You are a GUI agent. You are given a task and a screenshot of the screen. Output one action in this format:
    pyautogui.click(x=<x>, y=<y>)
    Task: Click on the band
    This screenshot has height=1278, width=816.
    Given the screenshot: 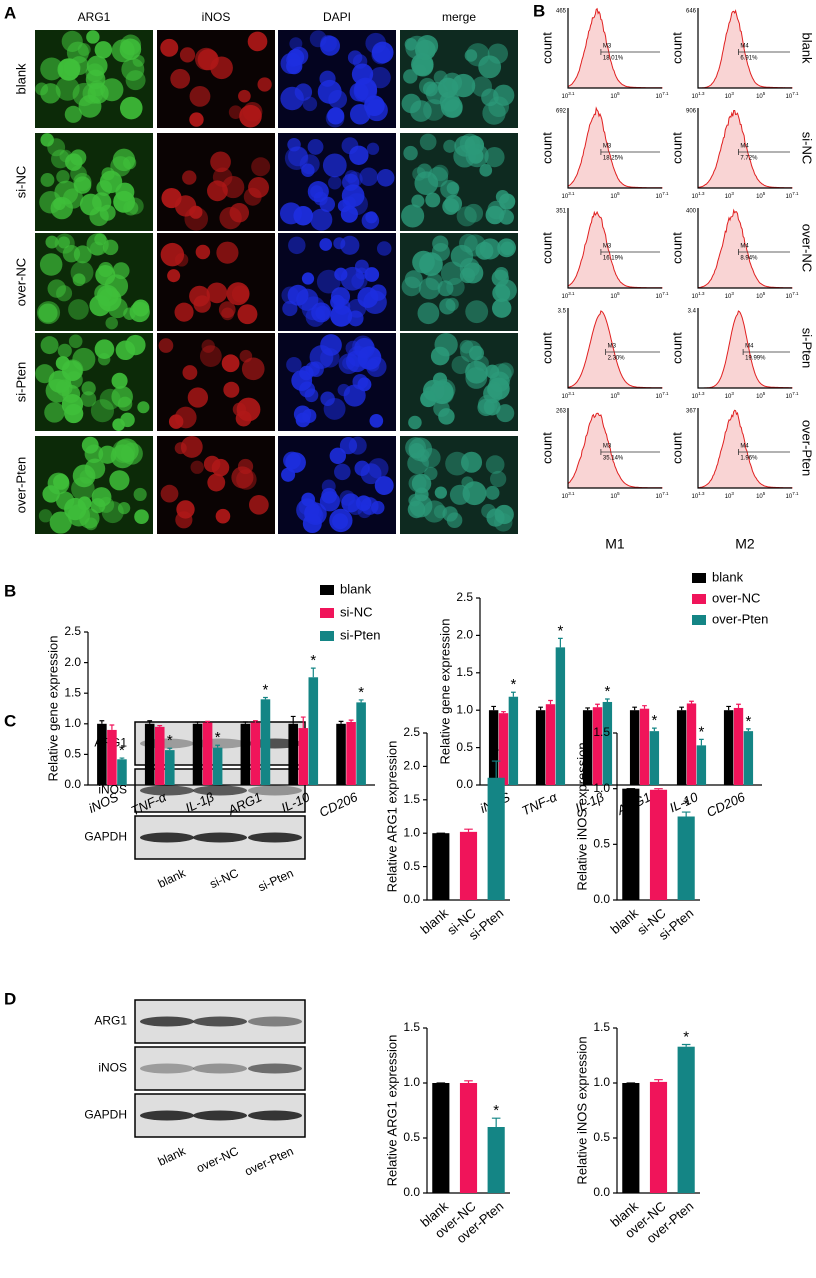 What is the action you would take?
    pyautogui.click(x=275, y=1115)
    